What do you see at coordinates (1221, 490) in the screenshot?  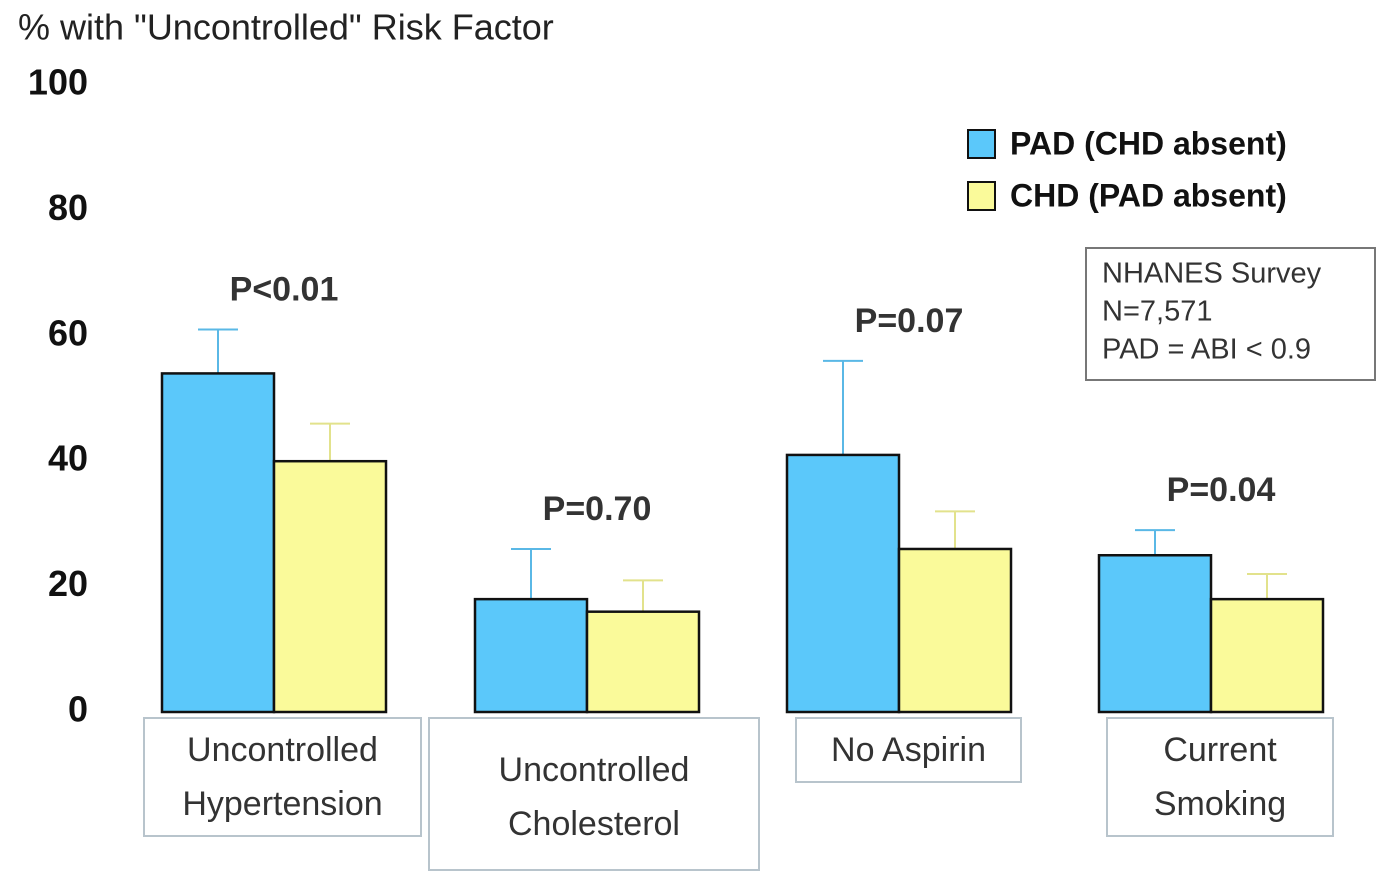 I see `p-value: P=0.04` at bounding box center [1221, 490].